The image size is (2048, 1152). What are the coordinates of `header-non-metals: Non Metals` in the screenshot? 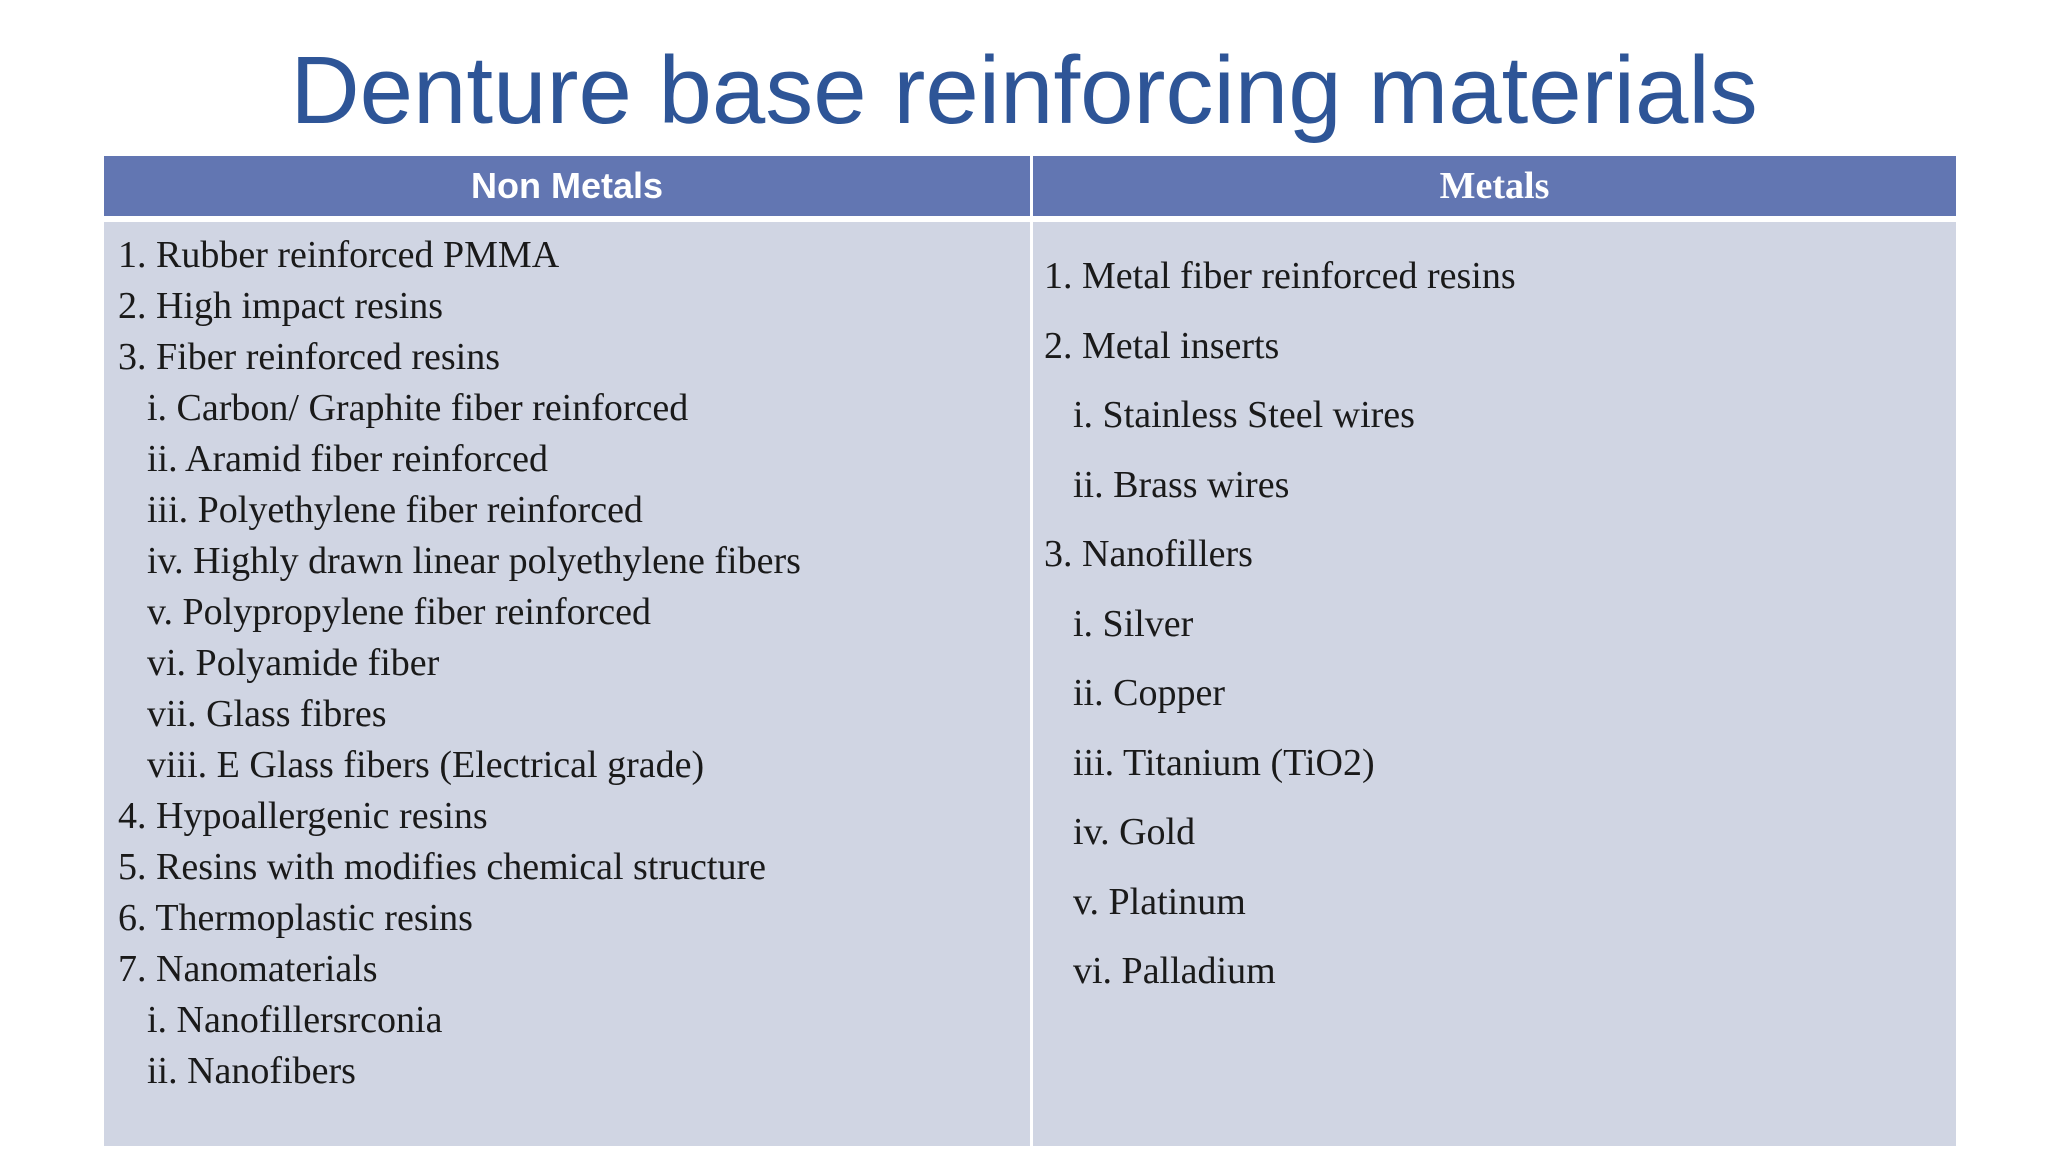 It's located at (567, 185).